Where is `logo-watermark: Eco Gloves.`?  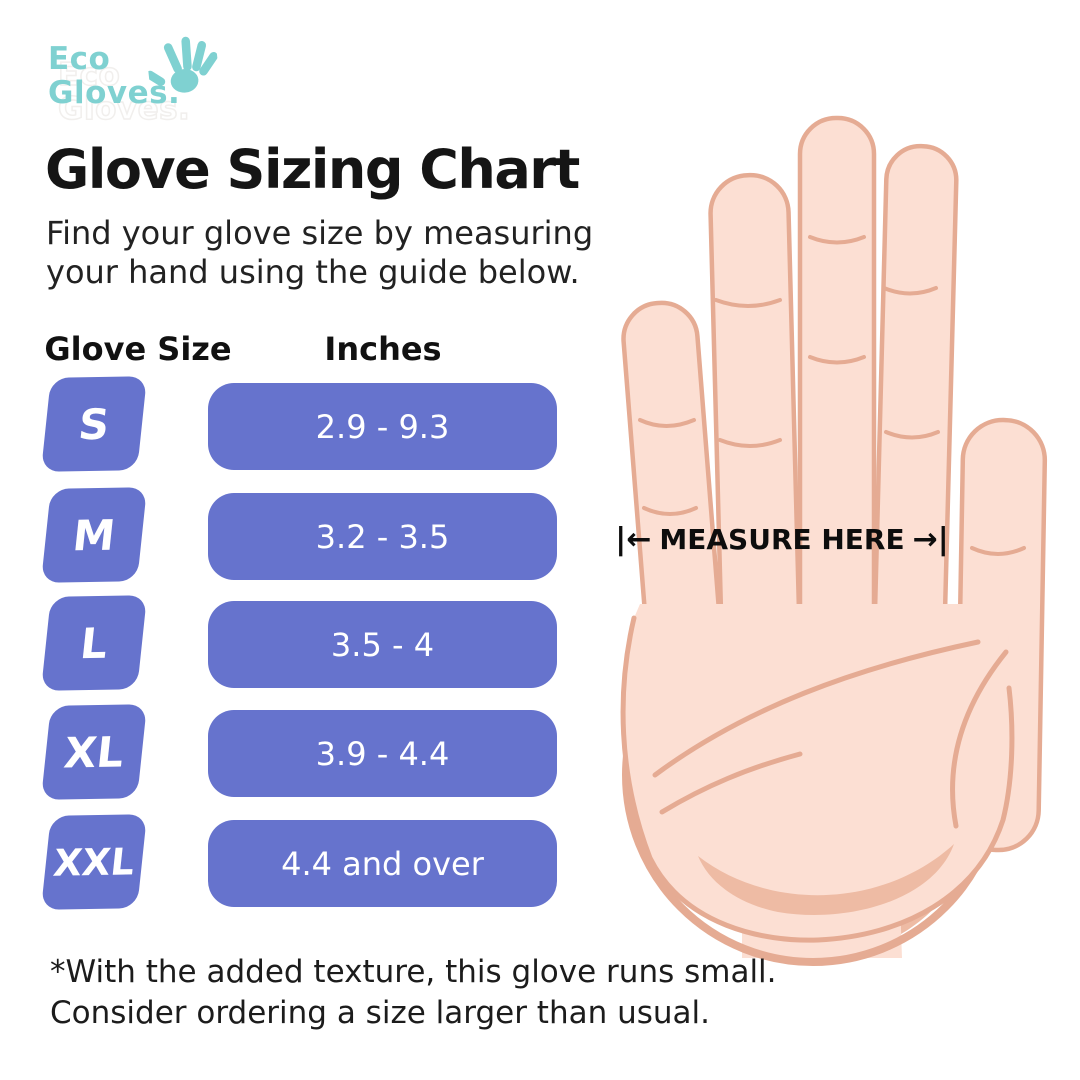
logo-watermark: Eco Gloves. is located at coordinates (124, 92).